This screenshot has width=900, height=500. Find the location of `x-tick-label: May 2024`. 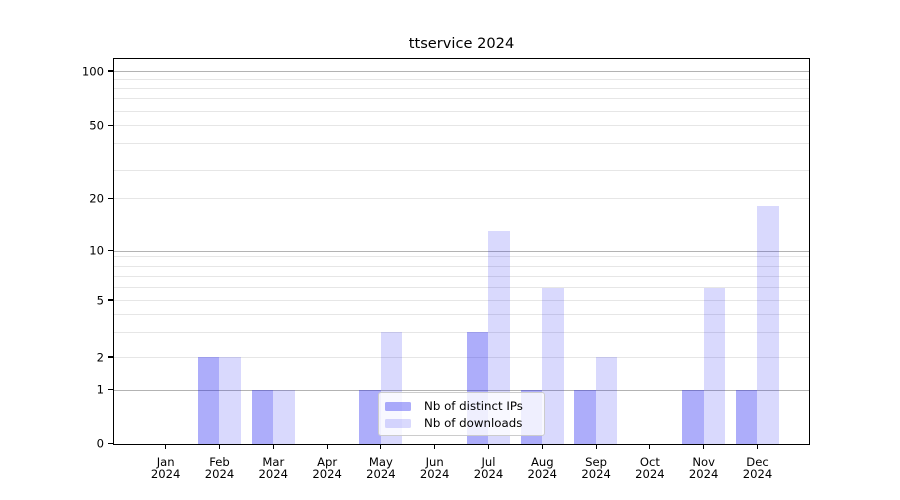

x-tick-label: May 2024 is located at coordinates (381, 468).